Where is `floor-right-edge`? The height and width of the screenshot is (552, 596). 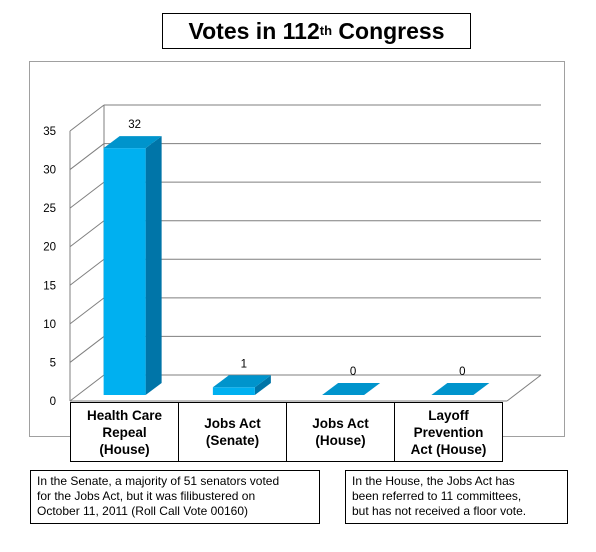 floor-right-edge is located at coordinates (524, 388).